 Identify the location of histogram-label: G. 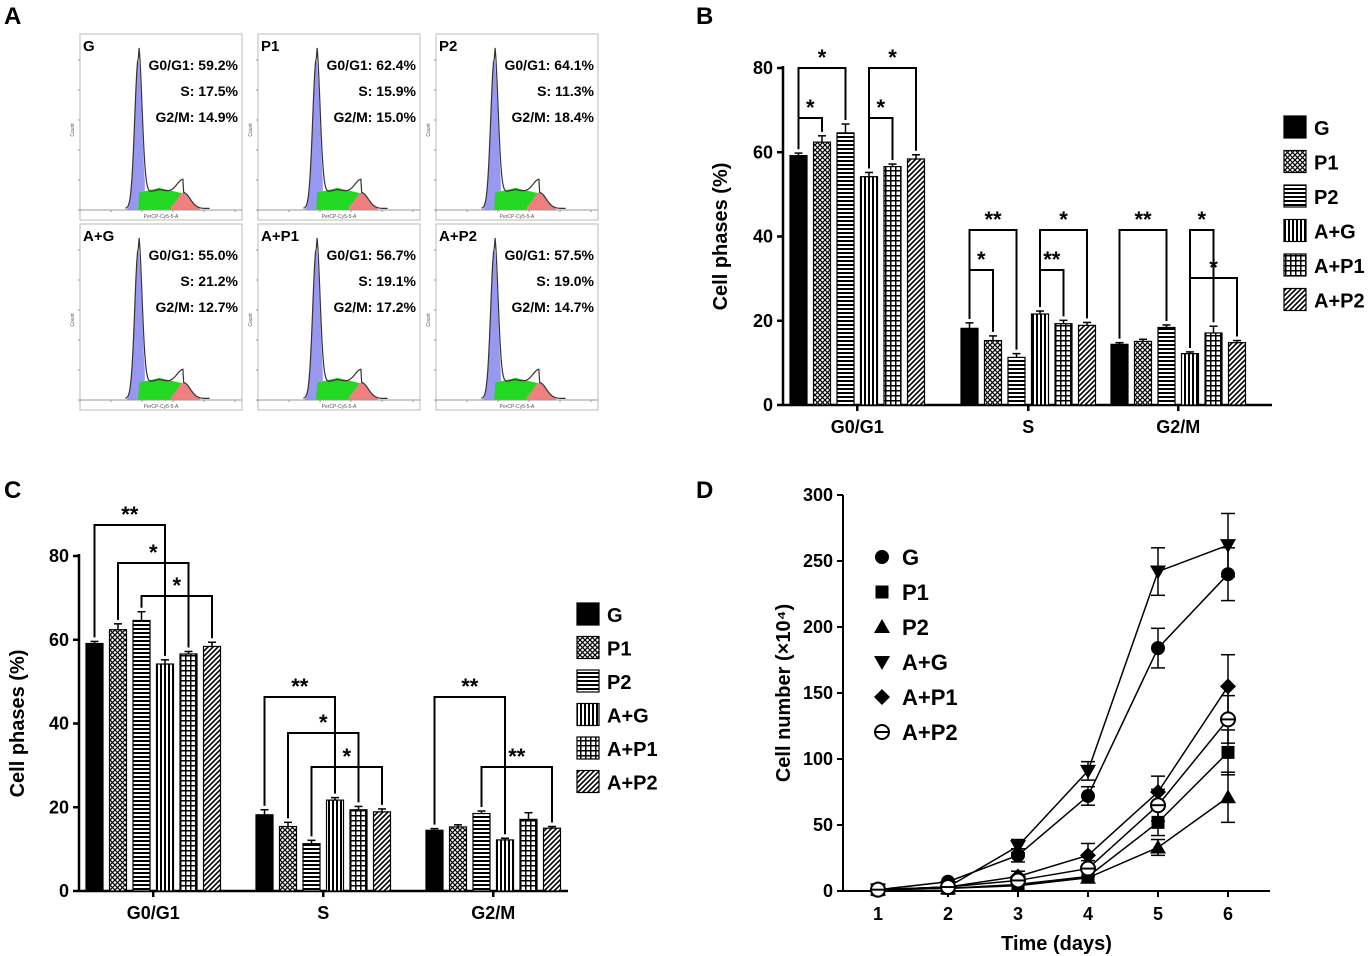
(89, 46).